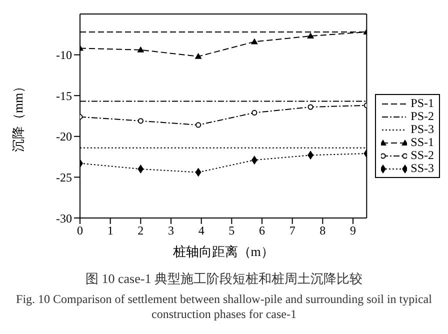  What do you see at coordinates (353, 231) in the screenshot?
I see `x-tick-label: 9` at bounding box center [353, 231].